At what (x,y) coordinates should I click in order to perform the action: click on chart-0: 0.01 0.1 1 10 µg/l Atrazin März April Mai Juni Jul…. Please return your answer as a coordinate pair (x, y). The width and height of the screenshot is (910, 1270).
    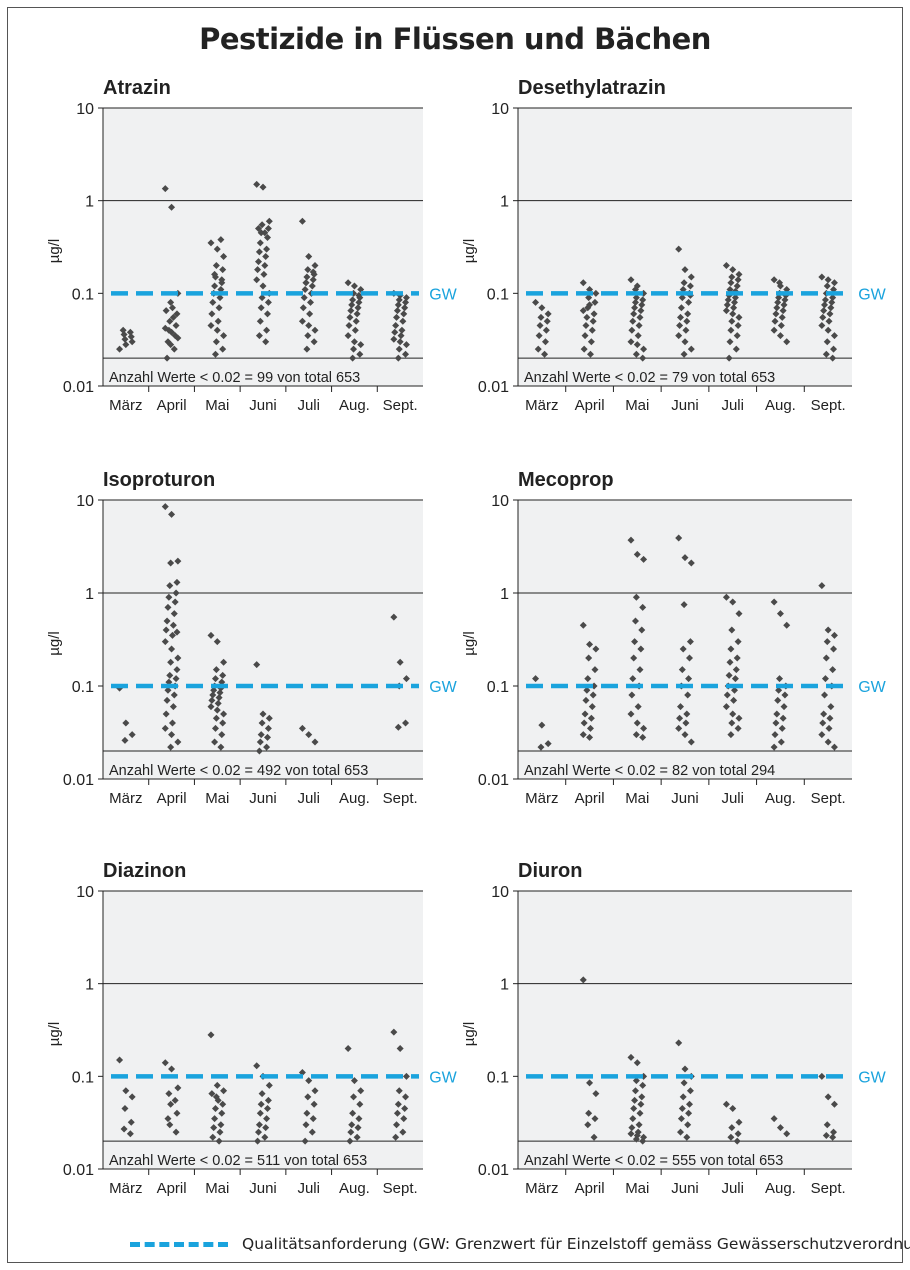
    Looking at the image, I should click on (252, 245).